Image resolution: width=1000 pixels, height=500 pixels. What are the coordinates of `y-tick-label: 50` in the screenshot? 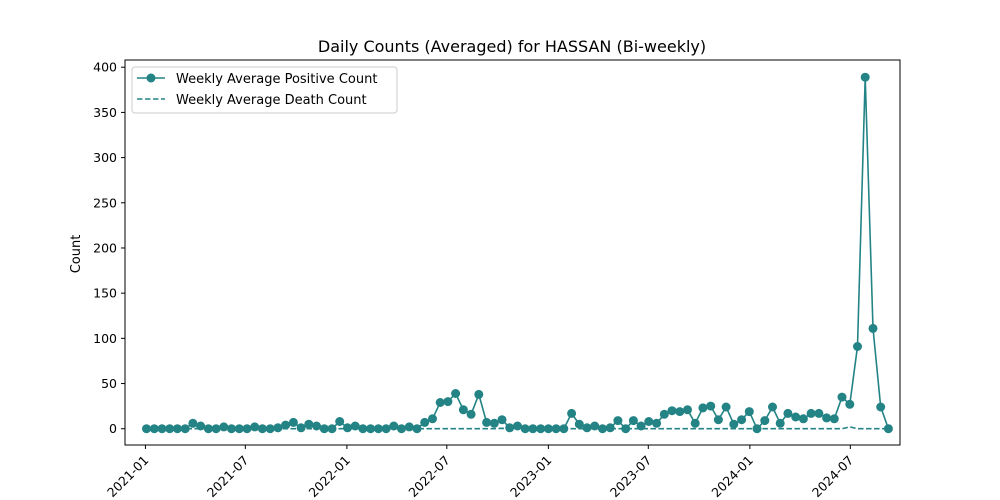 It's located at (109, 383).